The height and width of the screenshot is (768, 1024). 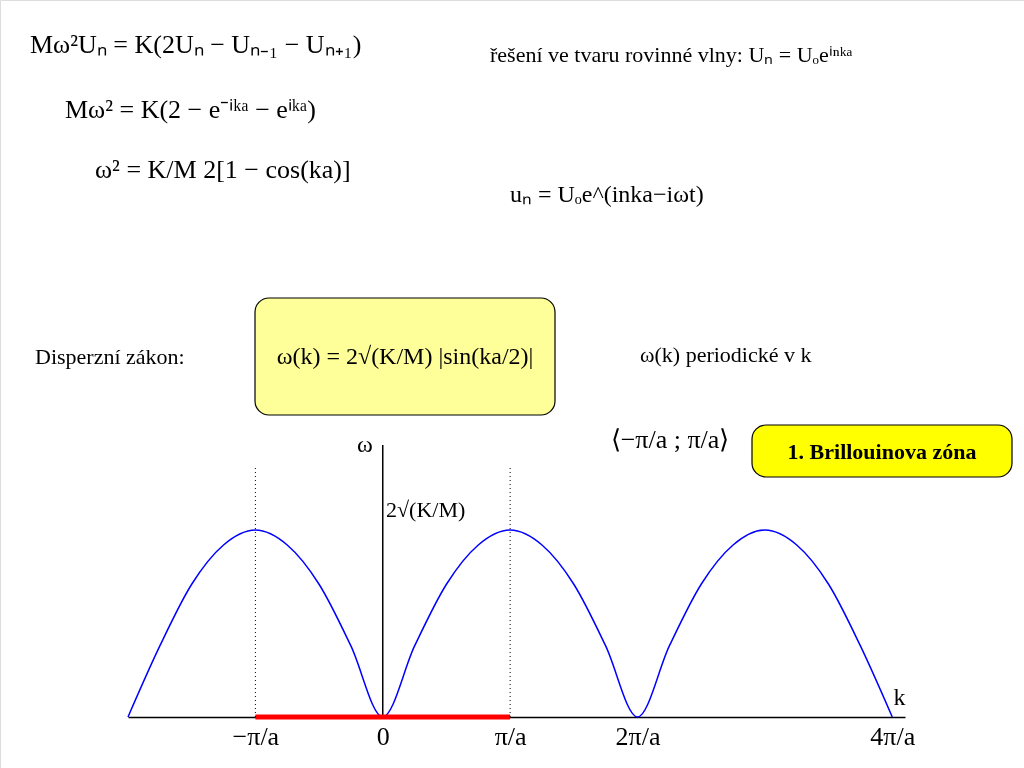 What do you see at coordinates (110, 356) in the screenshot?
I see `text: Disperzní zákon:` at bounding box center [110, 356].